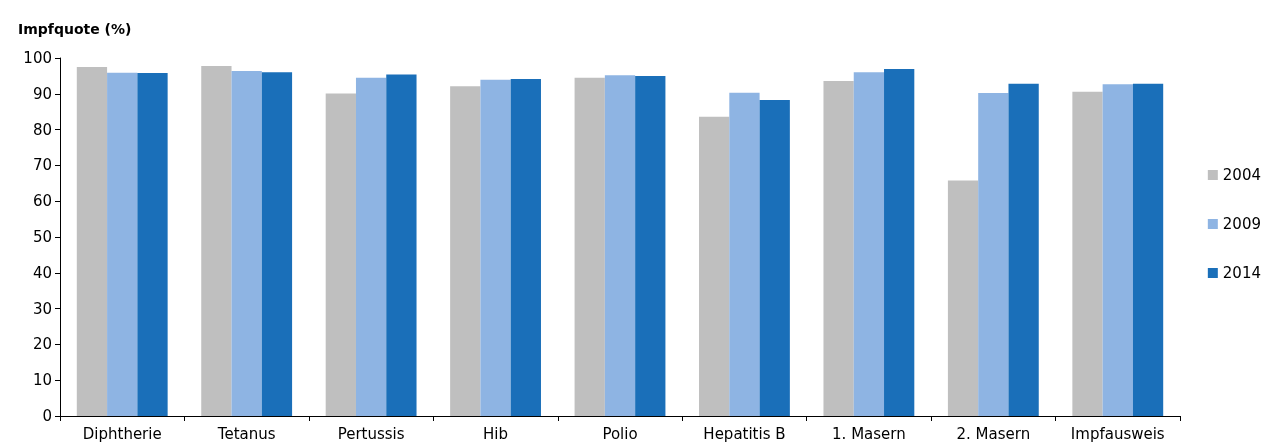  What do you see at coordinates (869, 433) in the screenshot?
I see `x-tick-label: 1. Masern` at bounding box center [869, 433].